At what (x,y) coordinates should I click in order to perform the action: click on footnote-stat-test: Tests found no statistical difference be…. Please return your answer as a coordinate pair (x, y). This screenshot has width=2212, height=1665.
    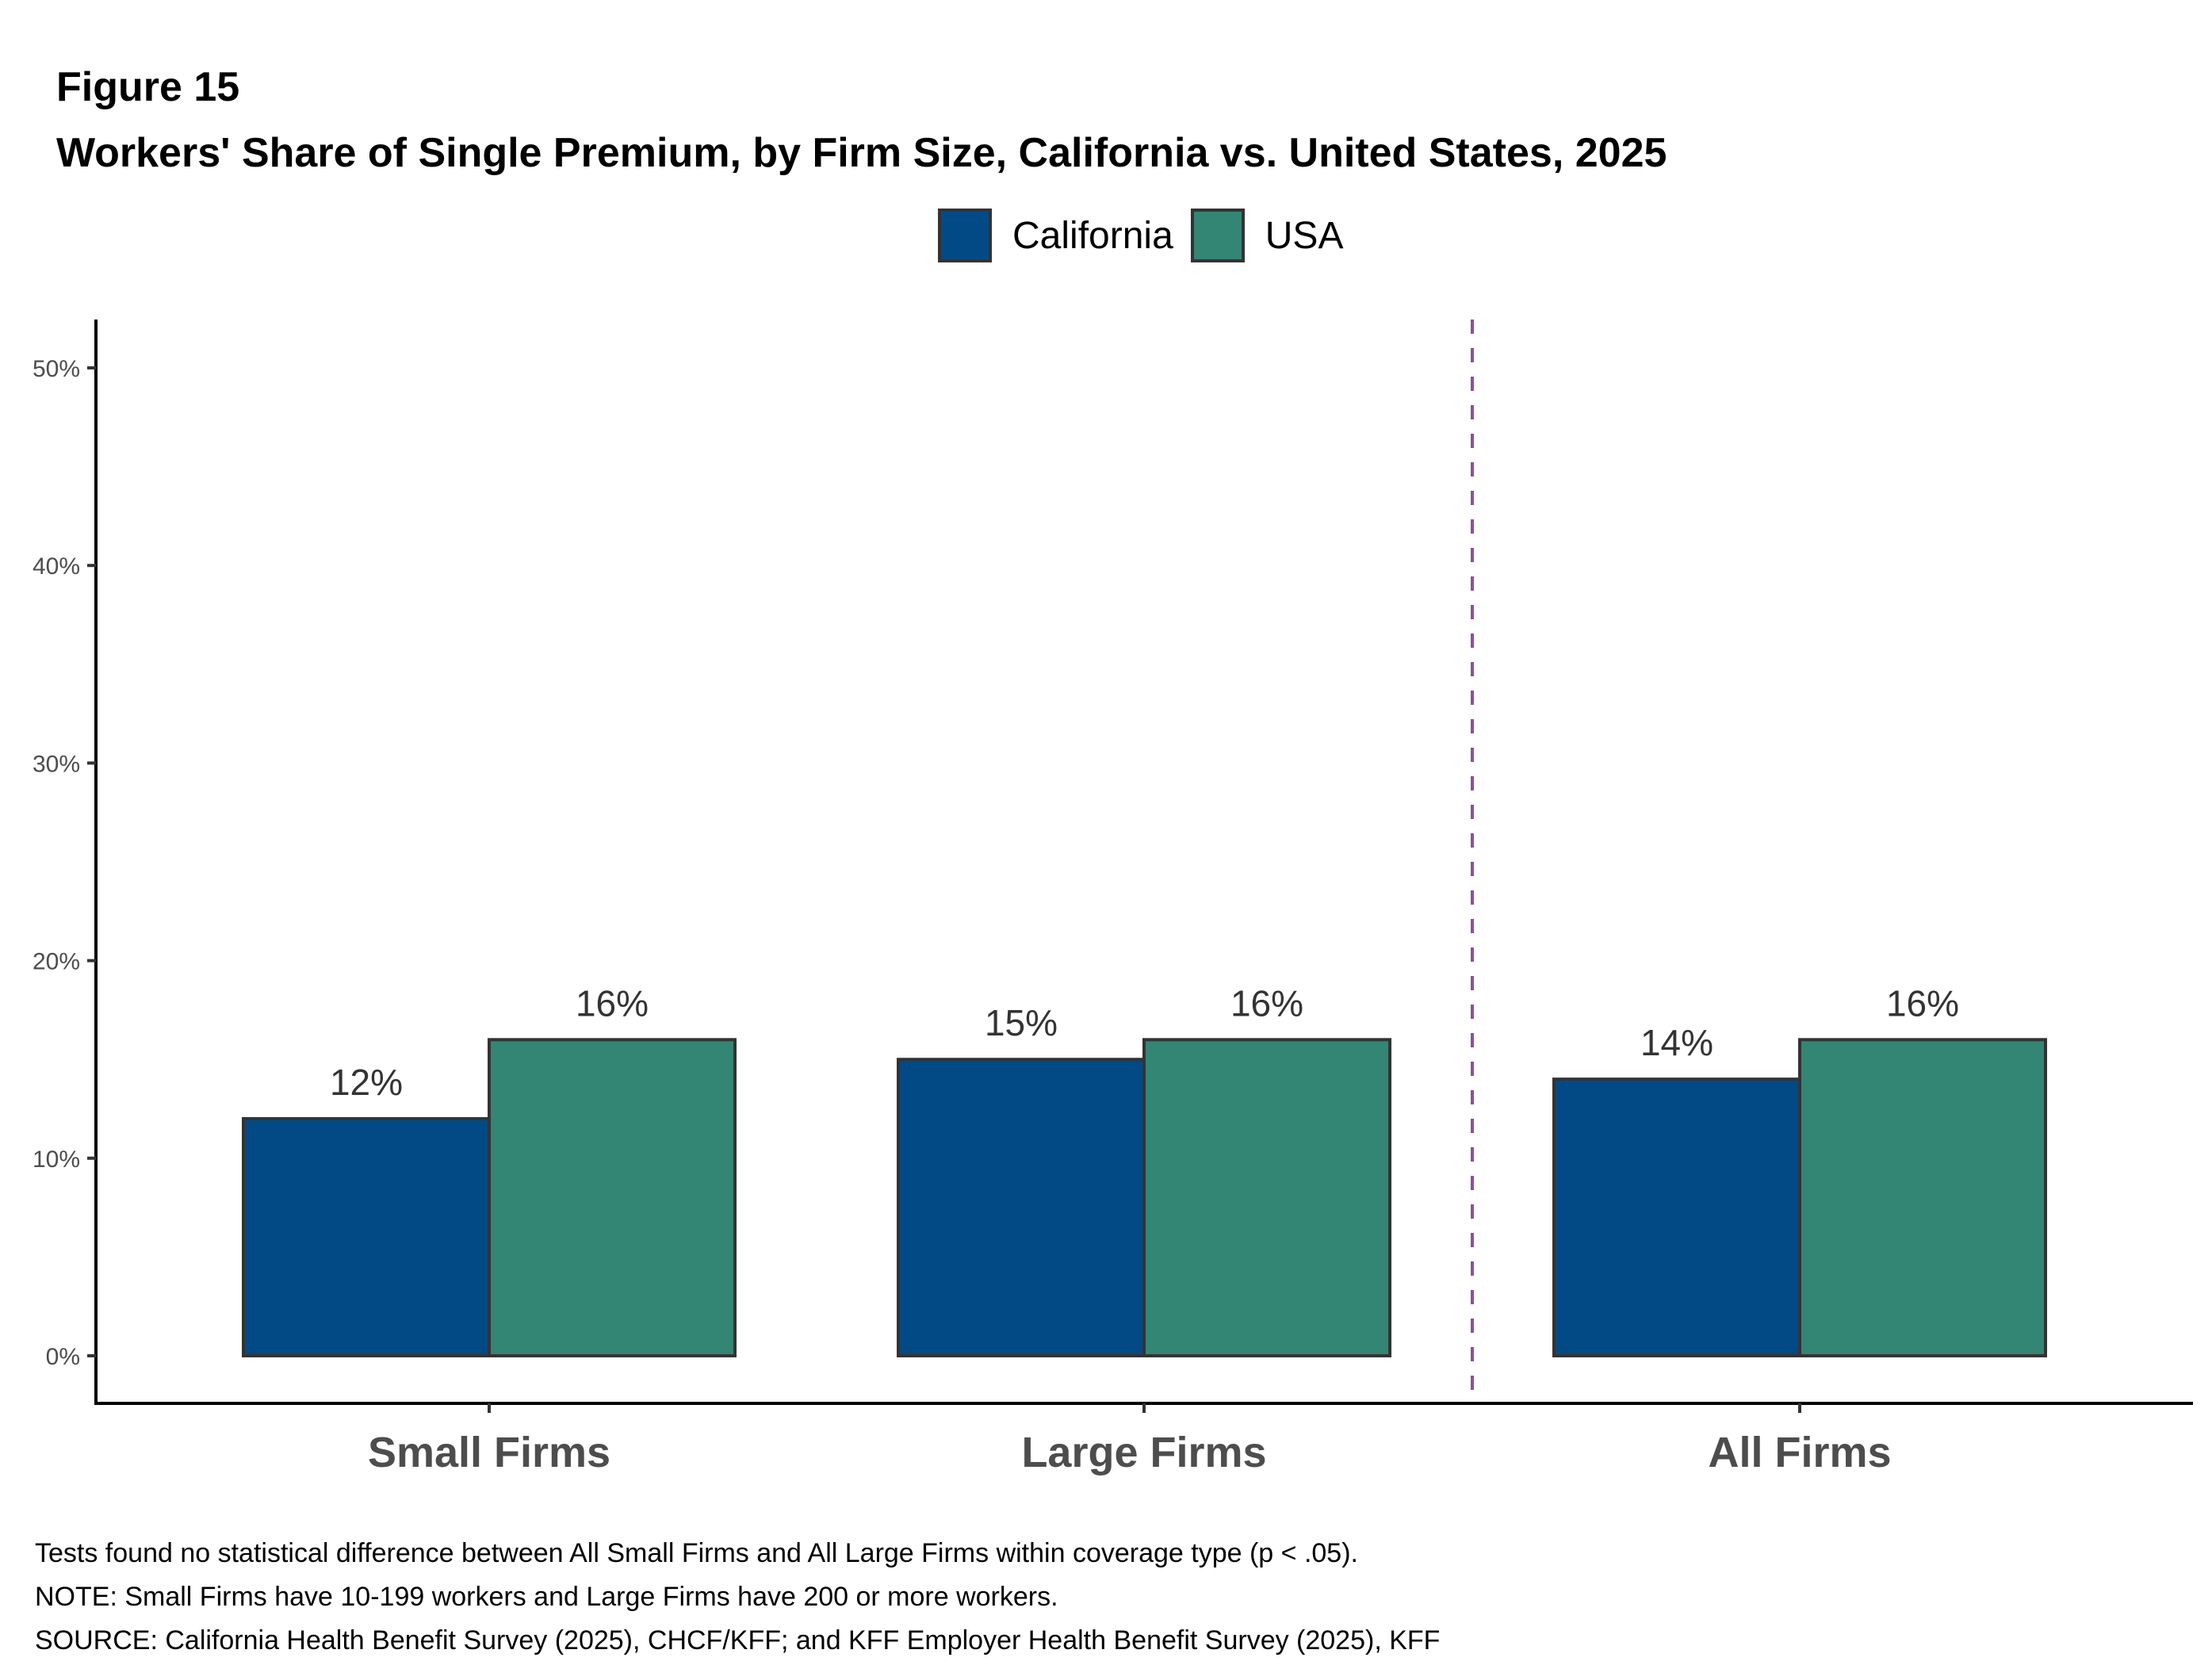
    Looking at the image, I should click on (697, 1553).